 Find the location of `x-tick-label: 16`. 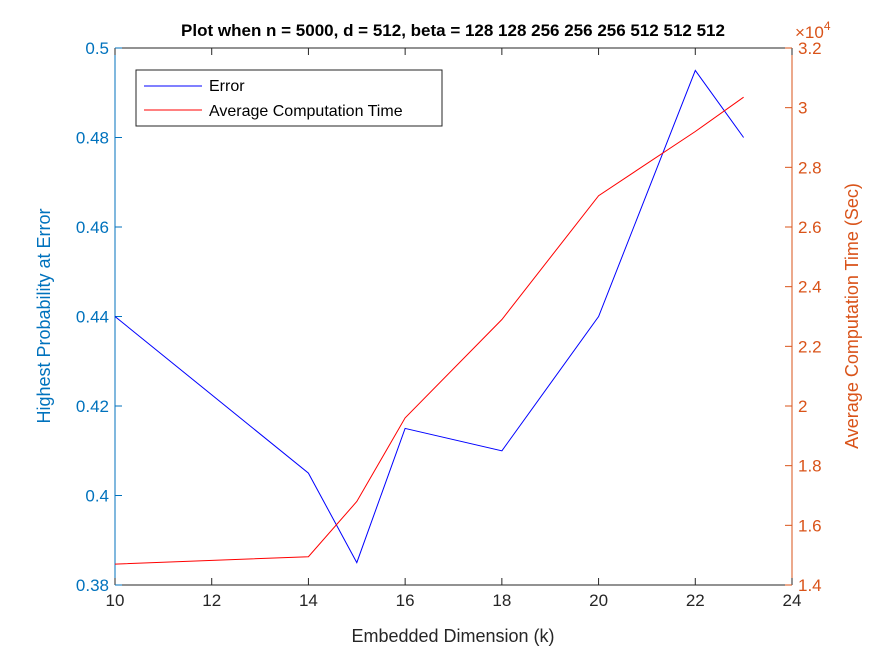

x-tick-label: 16 is located at coordinates (405, 600).